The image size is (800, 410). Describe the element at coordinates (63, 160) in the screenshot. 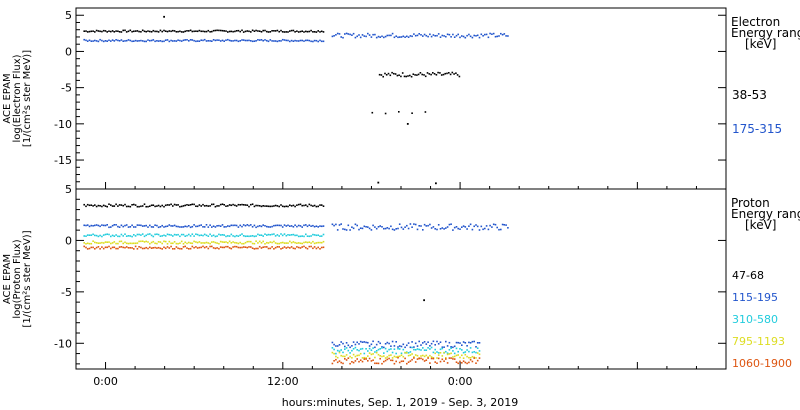

I see `y-tick-label: -15` at that location.